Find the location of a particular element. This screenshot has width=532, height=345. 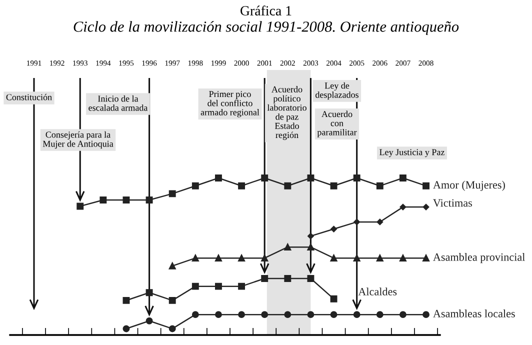

ref-line-label: Constitución is located at coordinates (29, 97).